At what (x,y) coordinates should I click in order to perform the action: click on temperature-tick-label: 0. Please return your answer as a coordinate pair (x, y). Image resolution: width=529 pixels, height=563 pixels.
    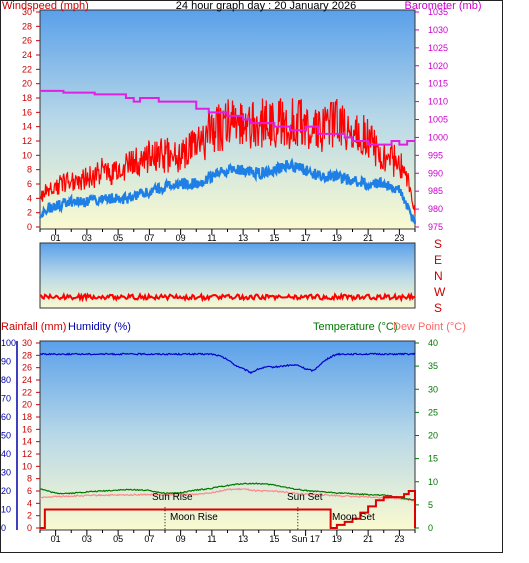
    Looking at the image, I should click on (430, 528).